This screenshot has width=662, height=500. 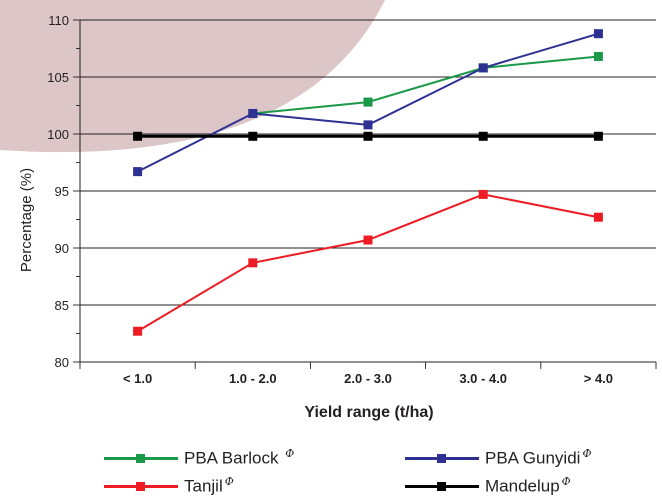 I want to click on y-tick-label: 100, so click(x=58, y=134).